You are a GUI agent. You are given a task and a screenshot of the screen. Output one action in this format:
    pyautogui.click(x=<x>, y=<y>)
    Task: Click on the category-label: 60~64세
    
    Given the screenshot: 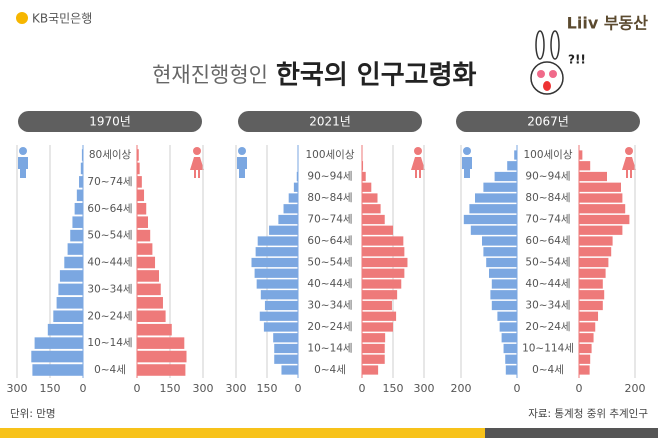 What is the action you would take?
    pyautogui.click(x=547, y=241)
    